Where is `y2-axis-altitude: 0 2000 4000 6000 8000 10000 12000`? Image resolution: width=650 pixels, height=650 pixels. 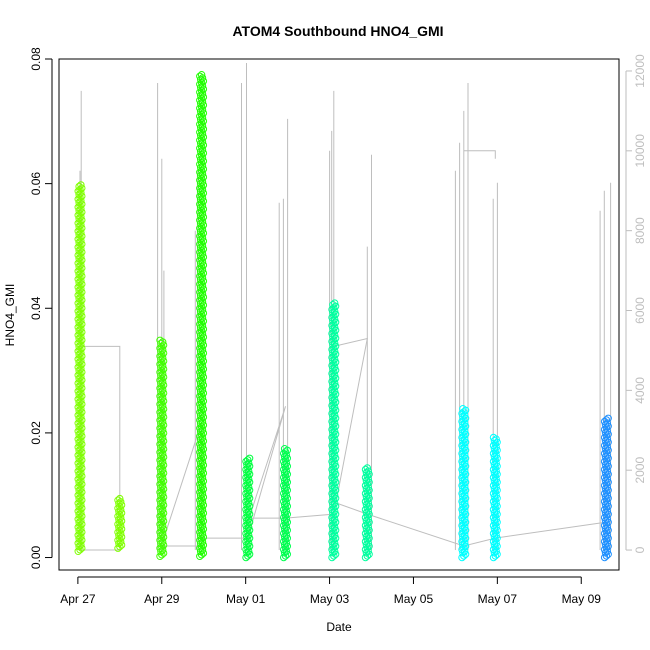 y2-axis-altitude: 0 2000 4000 6000 8000 10000 12000 is located at coordinates (636, 303).